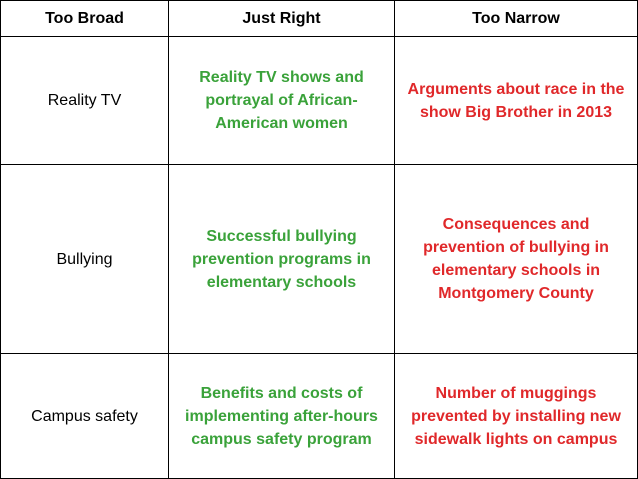 This screenshot has width=638, height=479. Describe the element at coordinates (84, 416) in the screenshot. I see `too-broad-cell: Campus safety` at that location.